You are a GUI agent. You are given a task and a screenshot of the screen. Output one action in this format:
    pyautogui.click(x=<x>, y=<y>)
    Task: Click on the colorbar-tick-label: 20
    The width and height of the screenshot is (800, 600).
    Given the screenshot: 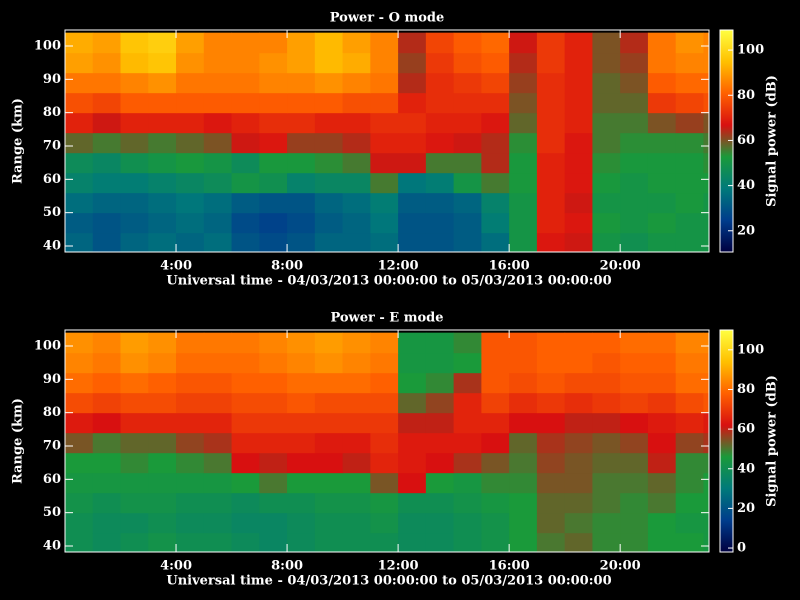 What is the action you would take?
    pyautogui.click(x=746, y=508)
    